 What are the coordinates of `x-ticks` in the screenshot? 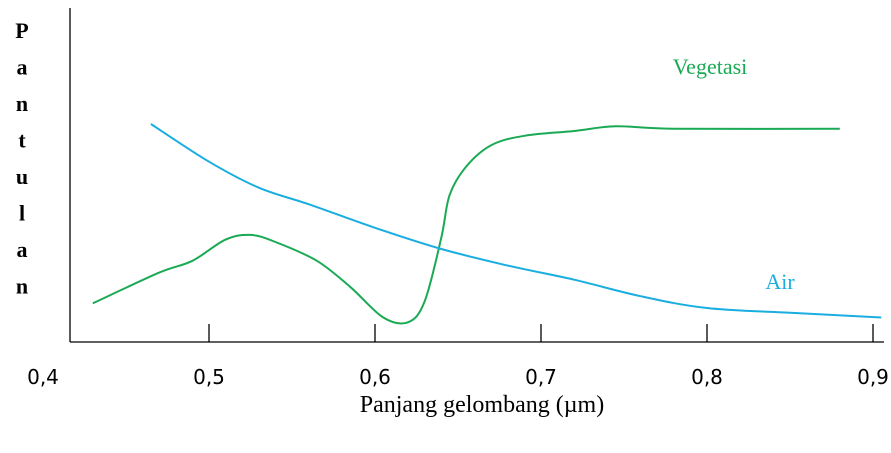 It's located at (541, 333).